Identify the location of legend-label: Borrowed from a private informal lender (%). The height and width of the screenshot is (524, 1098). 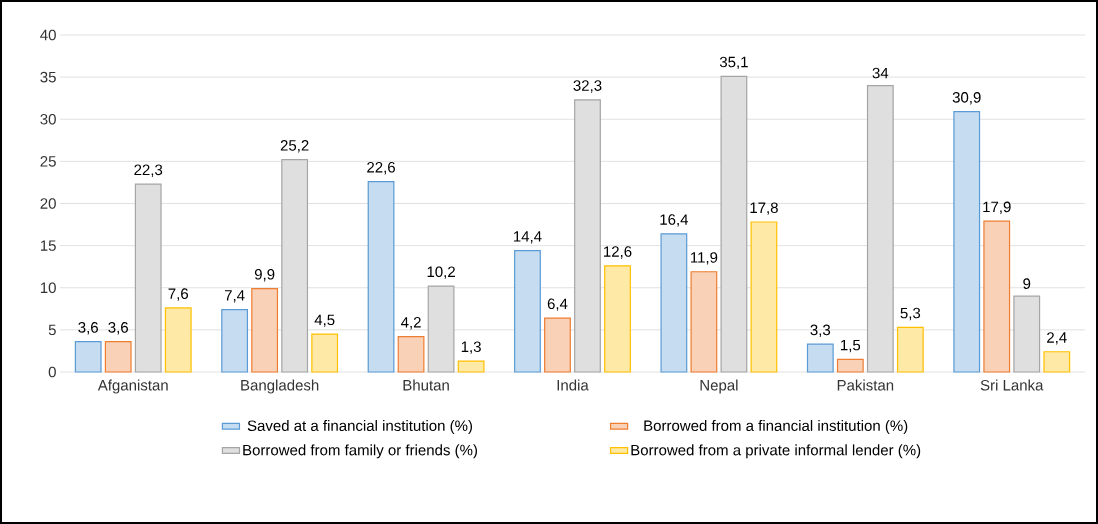
(776, 451).